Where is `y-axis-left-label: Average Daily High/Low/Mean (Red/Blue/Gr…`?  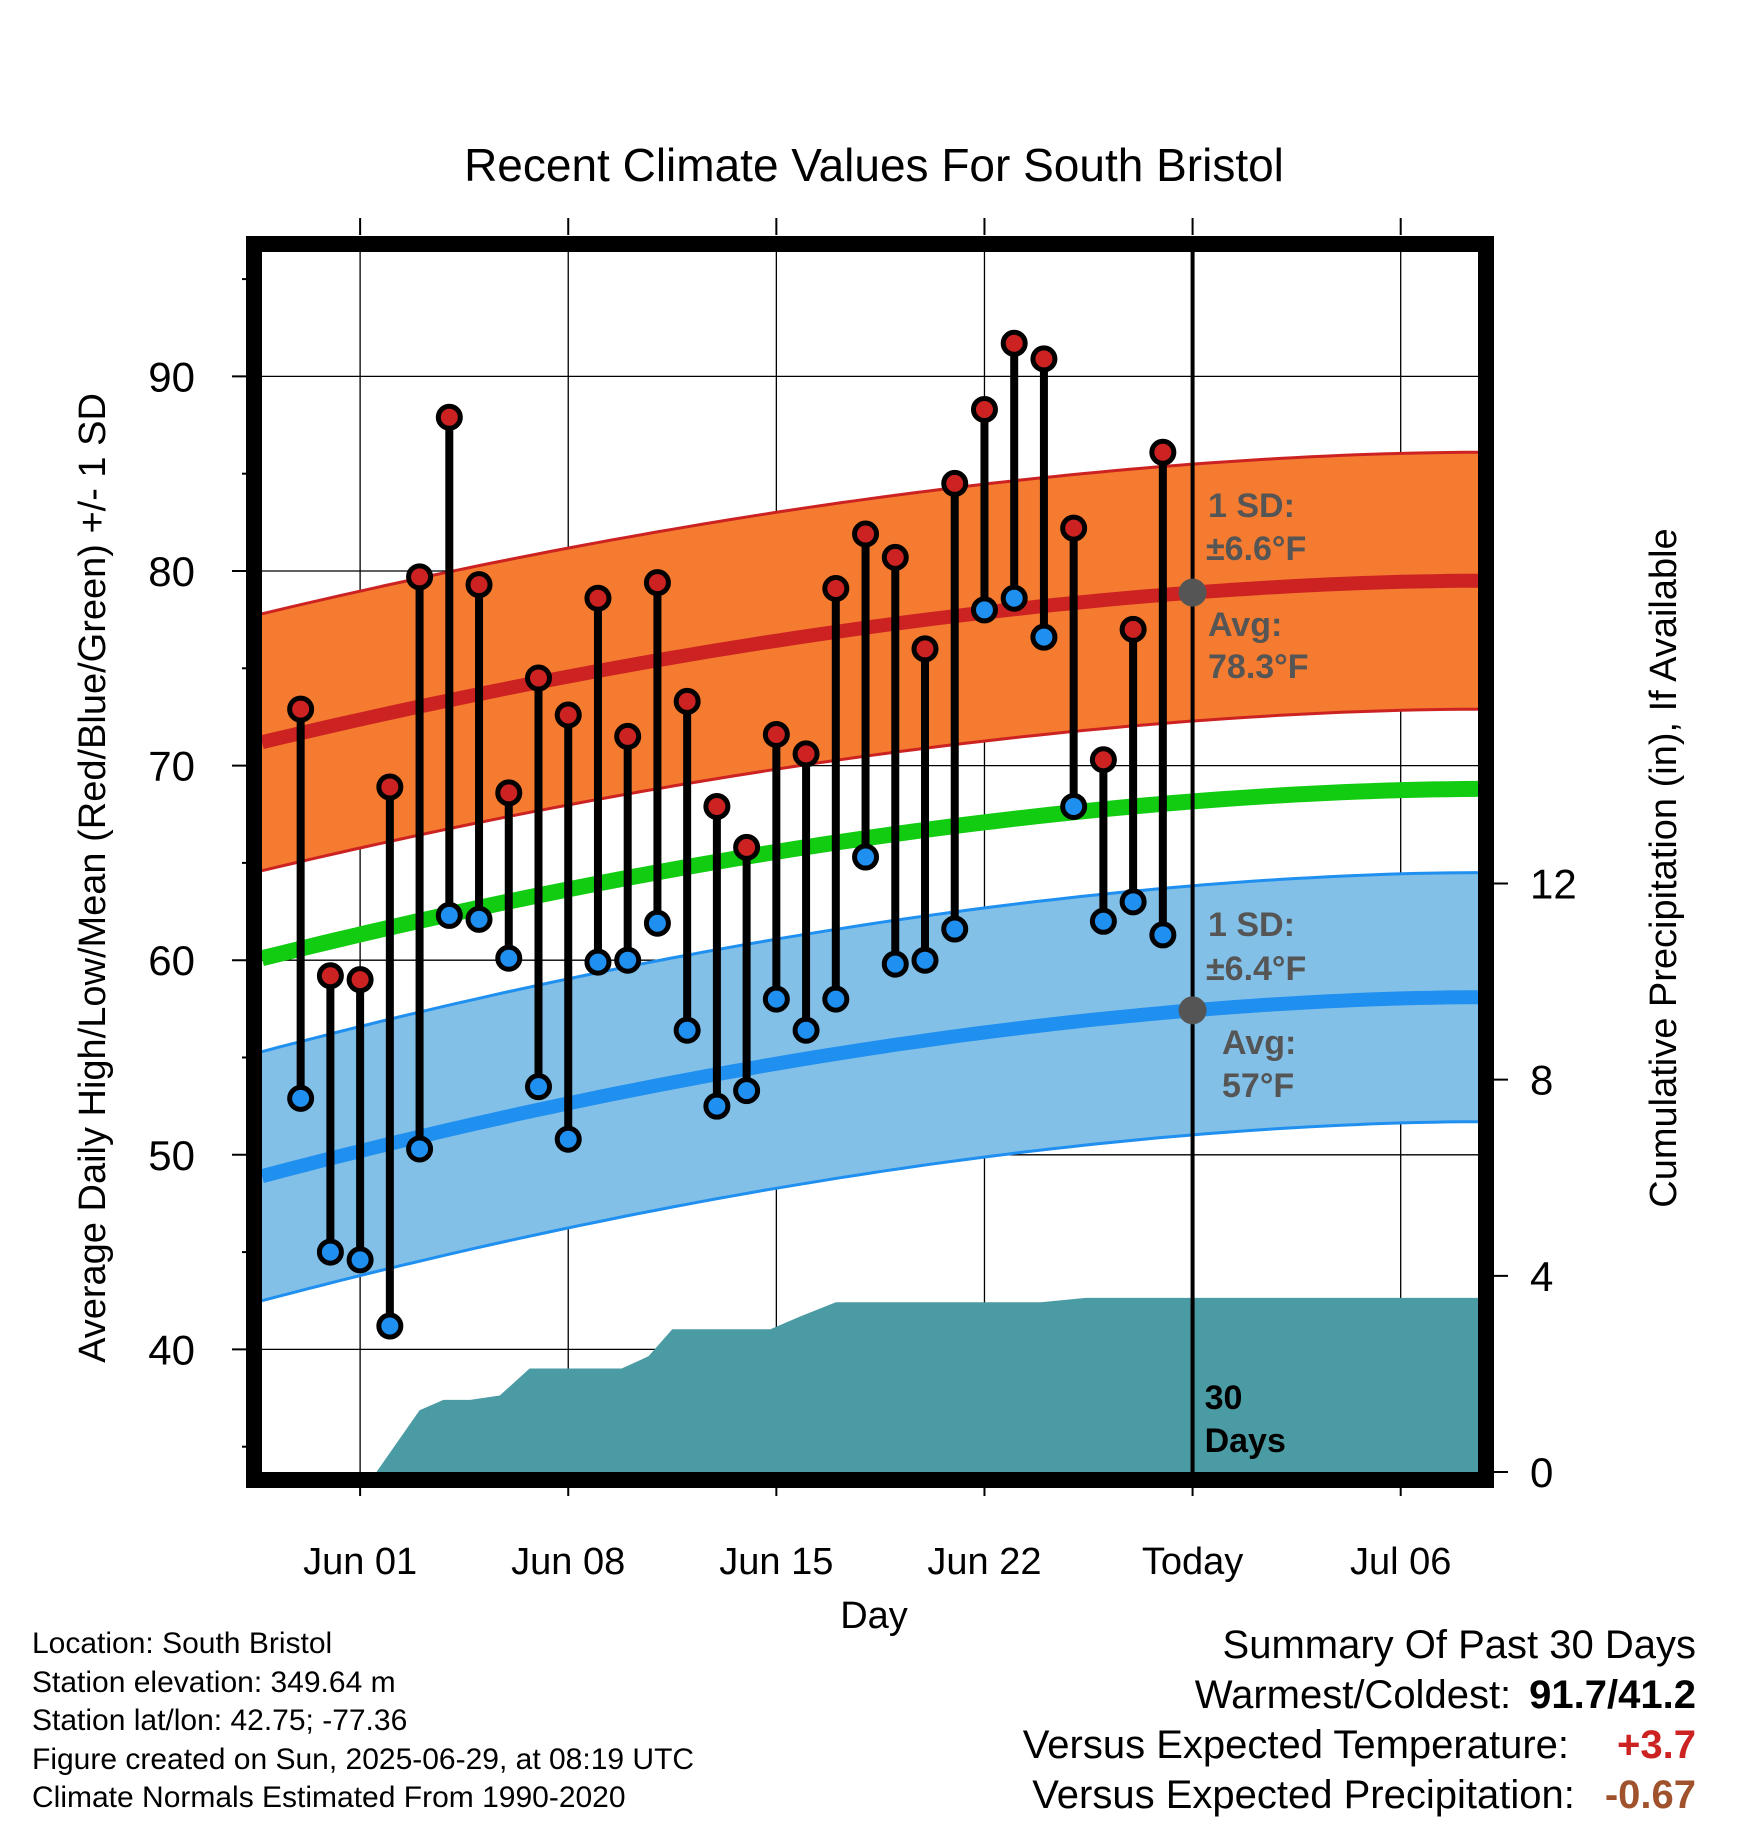
y-axis-left-label: Average Daily High/Low/Mean (Red/Blue/Gr… is located at coordinates (93, 878).